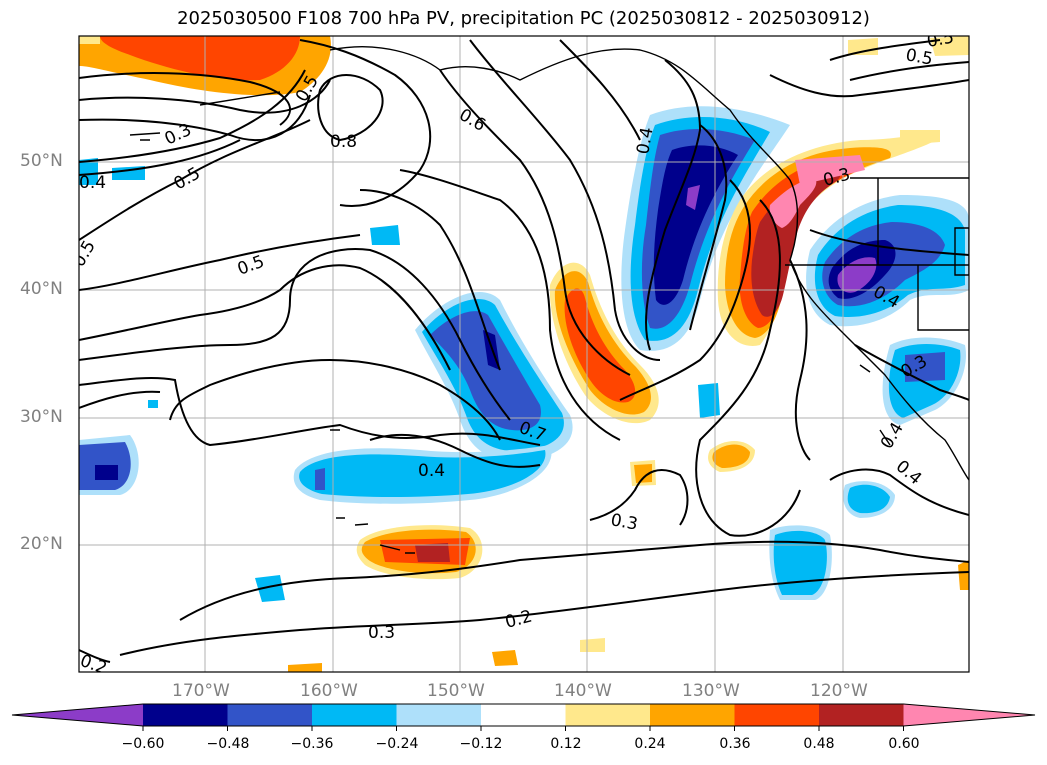 The width and height of the screenshot is (1047, 765). What do you see at coordinates (481, 744) in the screenshot?
I see `colorbar-tick-label: −0.12` at bounding box center [481, 744].